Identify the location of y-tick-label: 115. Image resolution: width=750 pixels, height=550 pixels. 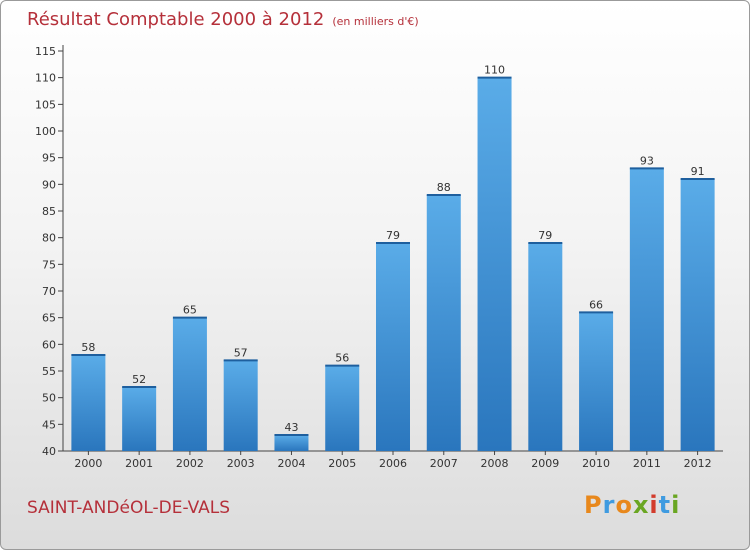
(45, 51).